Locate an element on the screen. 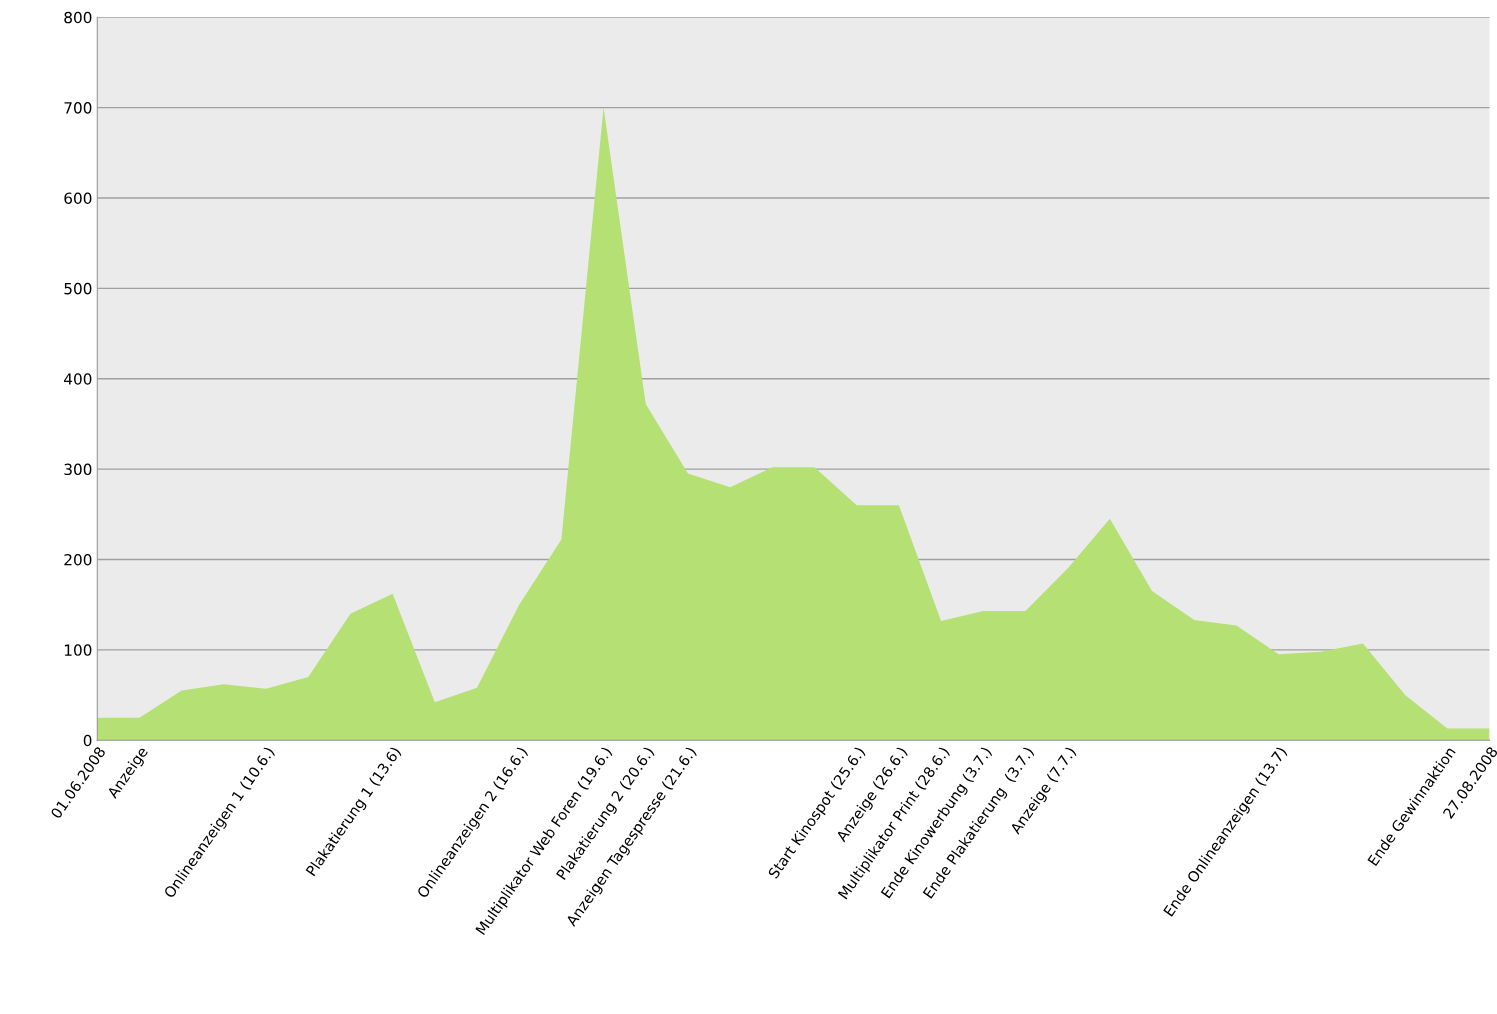  y-tick-label: 500 is located at coordinates (78, 288).